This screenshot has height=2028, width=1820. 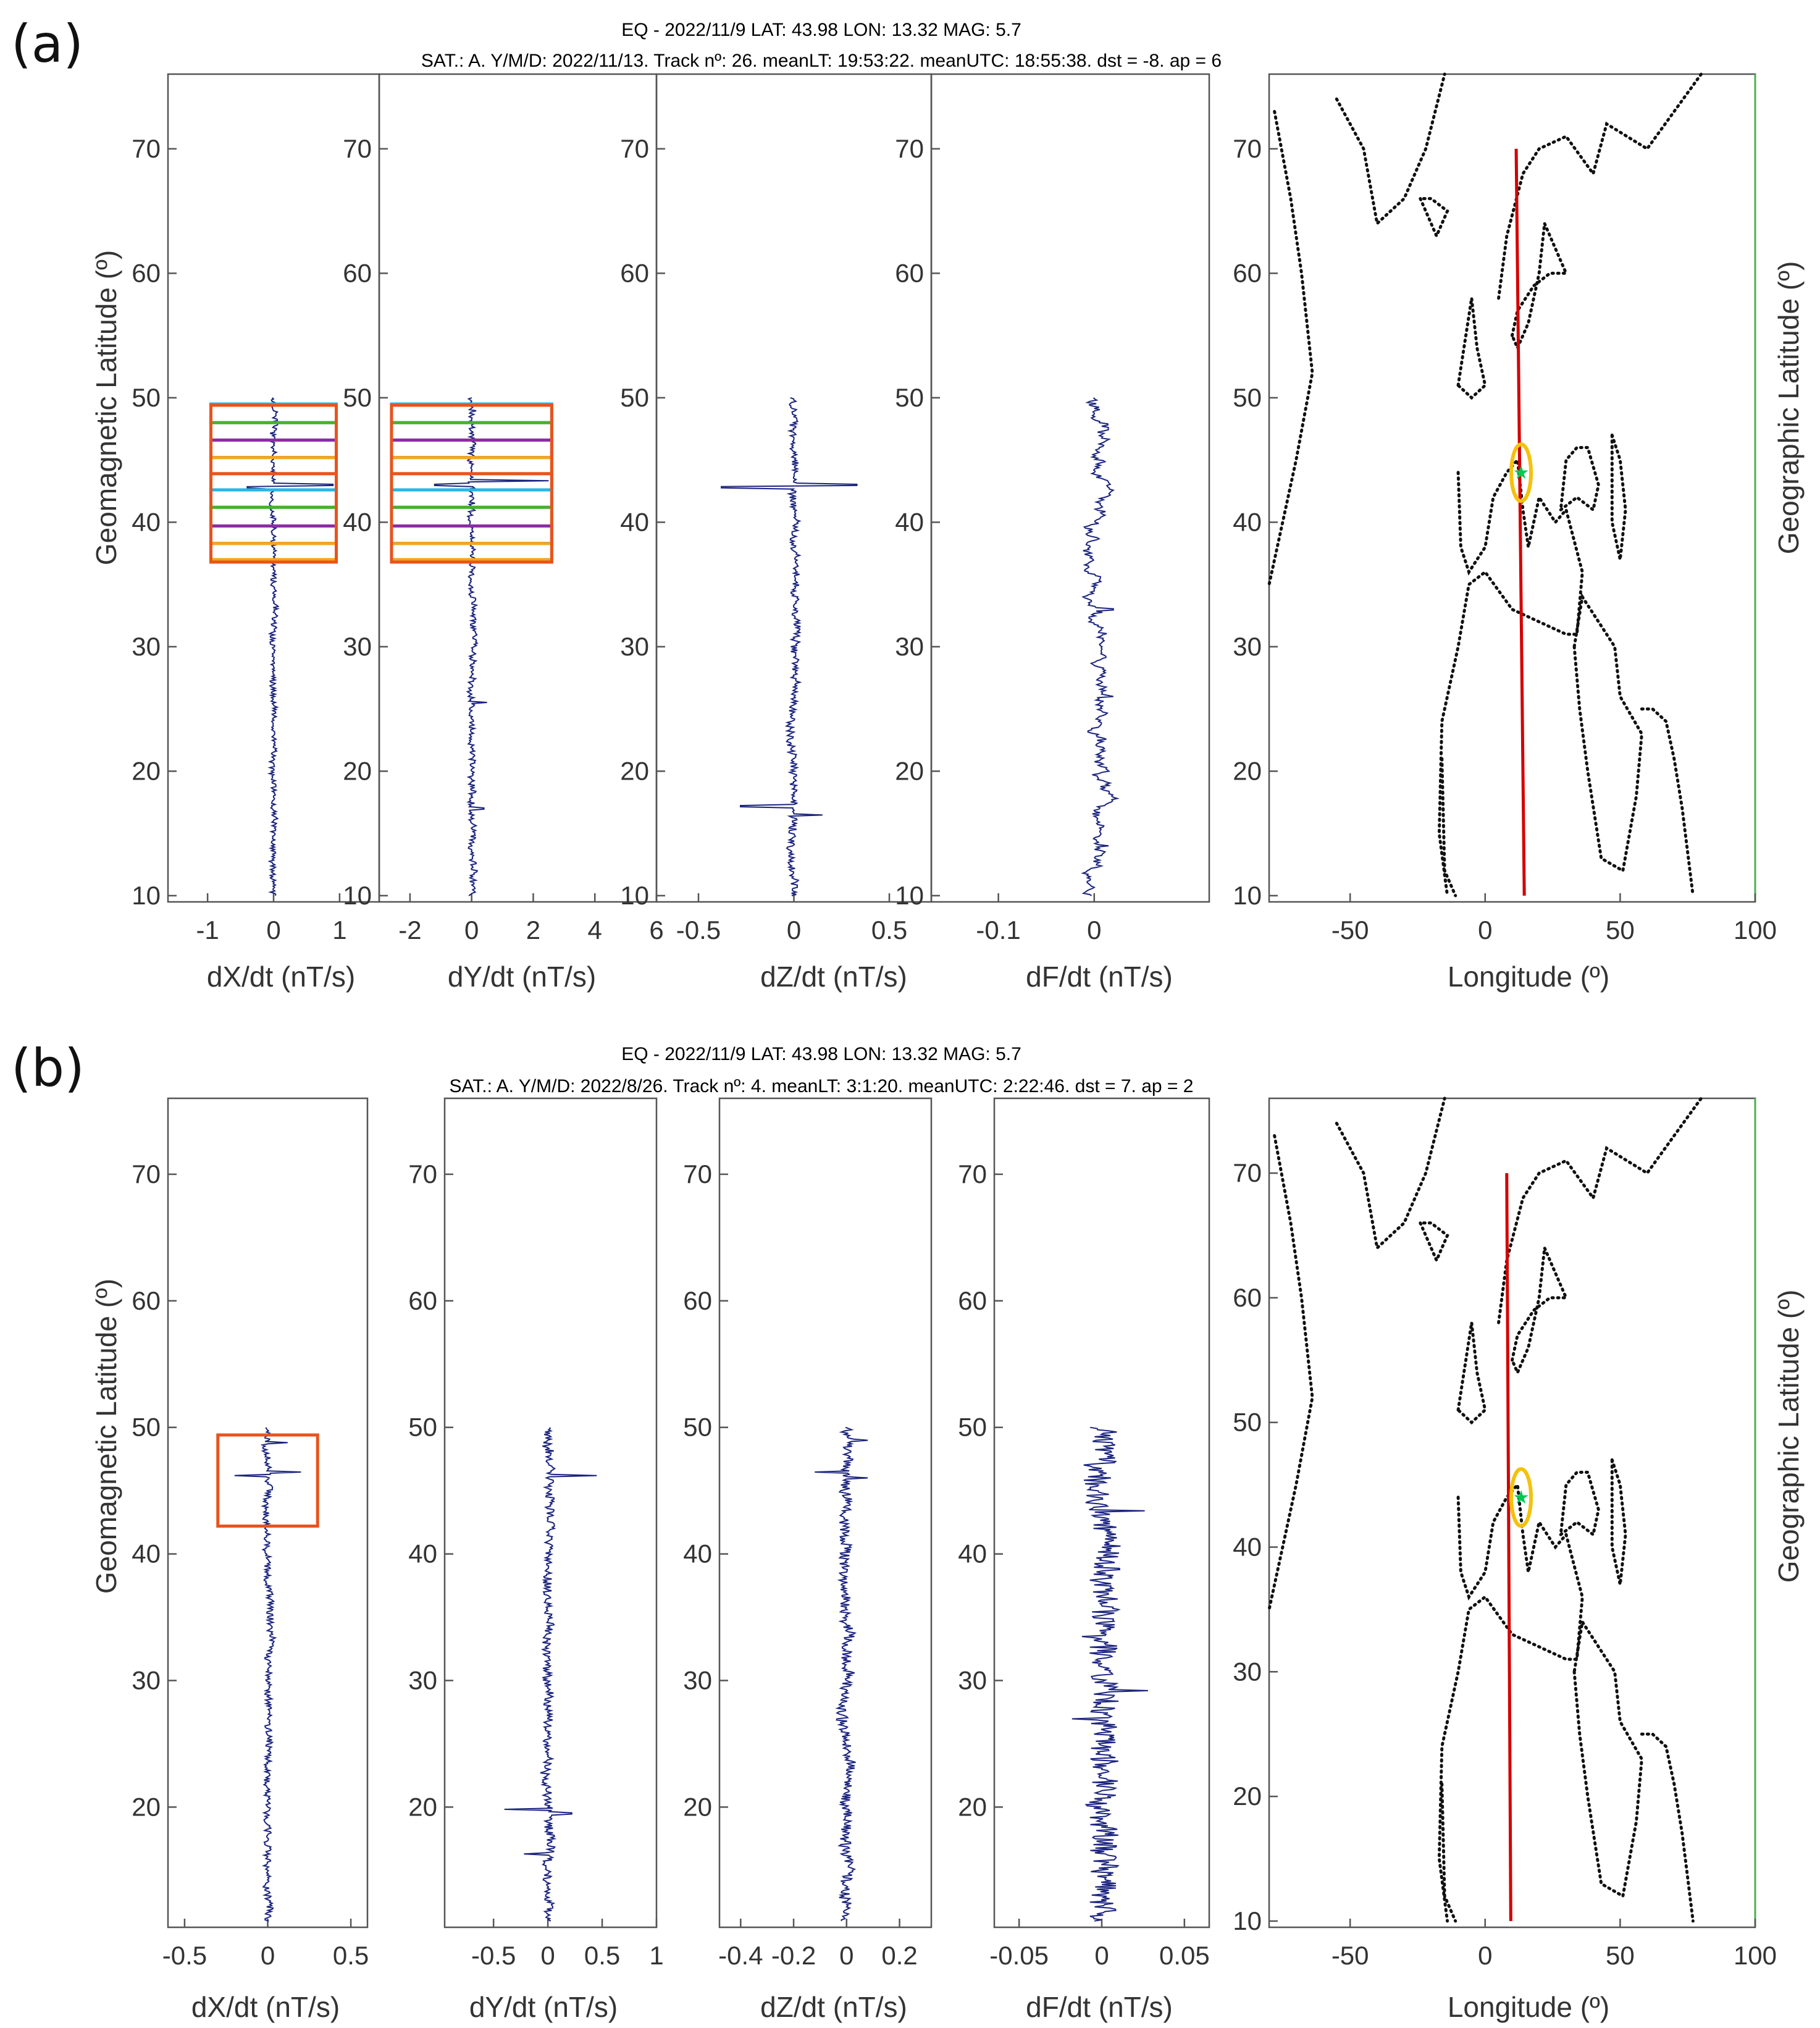 What do you see at coordinates (106, 1436) in the screenshot?
I see `panel-b-ylabel: Geomagnetic Latitude (º)` at bounding box center [106, 1436].